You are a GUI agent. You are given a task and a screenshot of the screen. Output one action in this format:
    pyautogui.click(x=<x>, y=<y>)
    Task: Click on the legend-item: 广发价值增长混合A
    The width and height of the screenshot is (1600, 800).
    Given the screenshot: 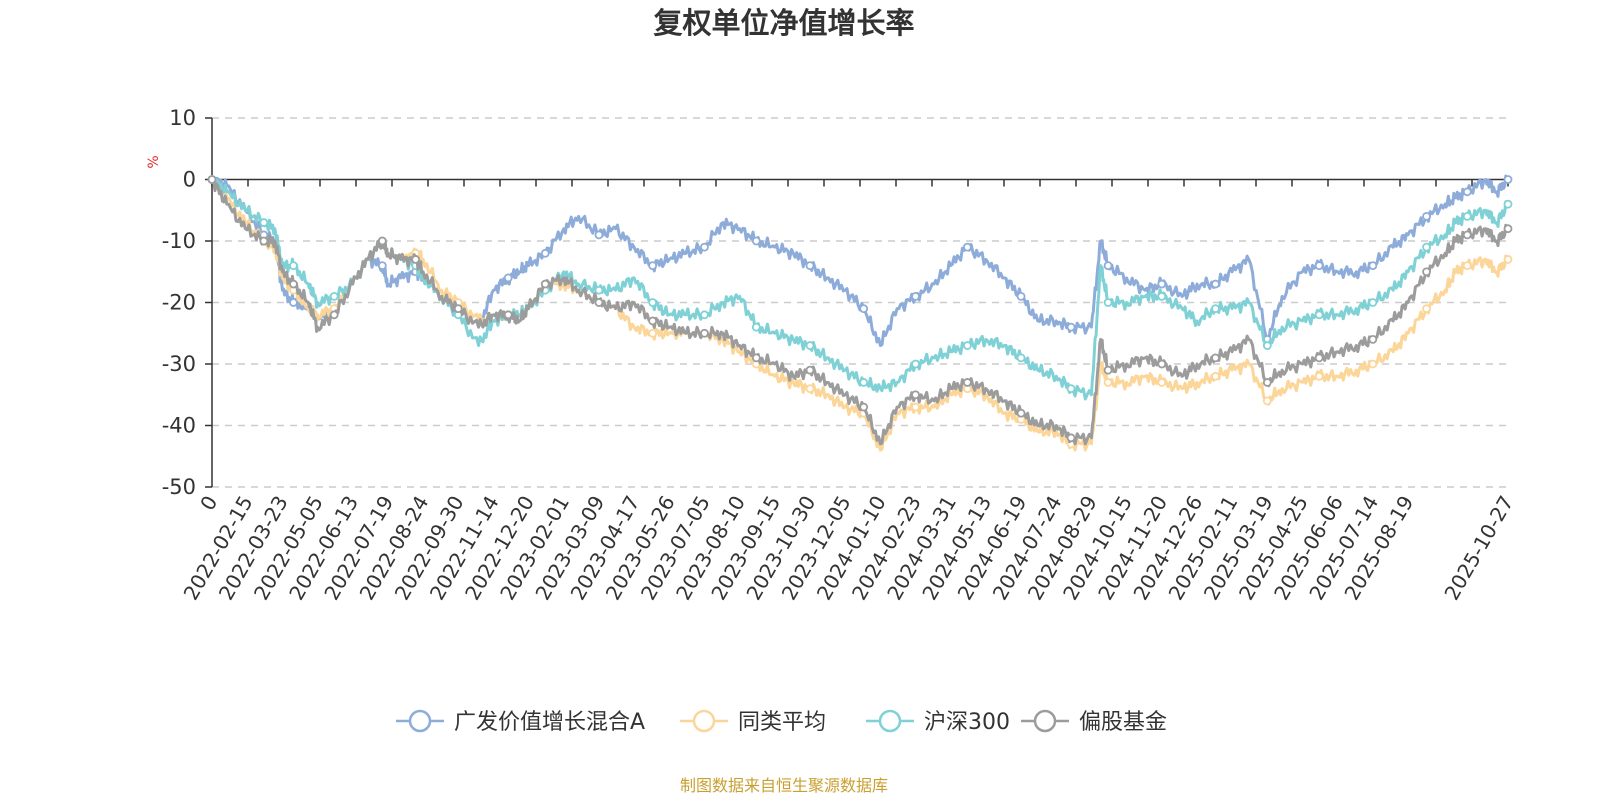 What is the action you would take?
    pyautogui.click(x=520, y=722)
    